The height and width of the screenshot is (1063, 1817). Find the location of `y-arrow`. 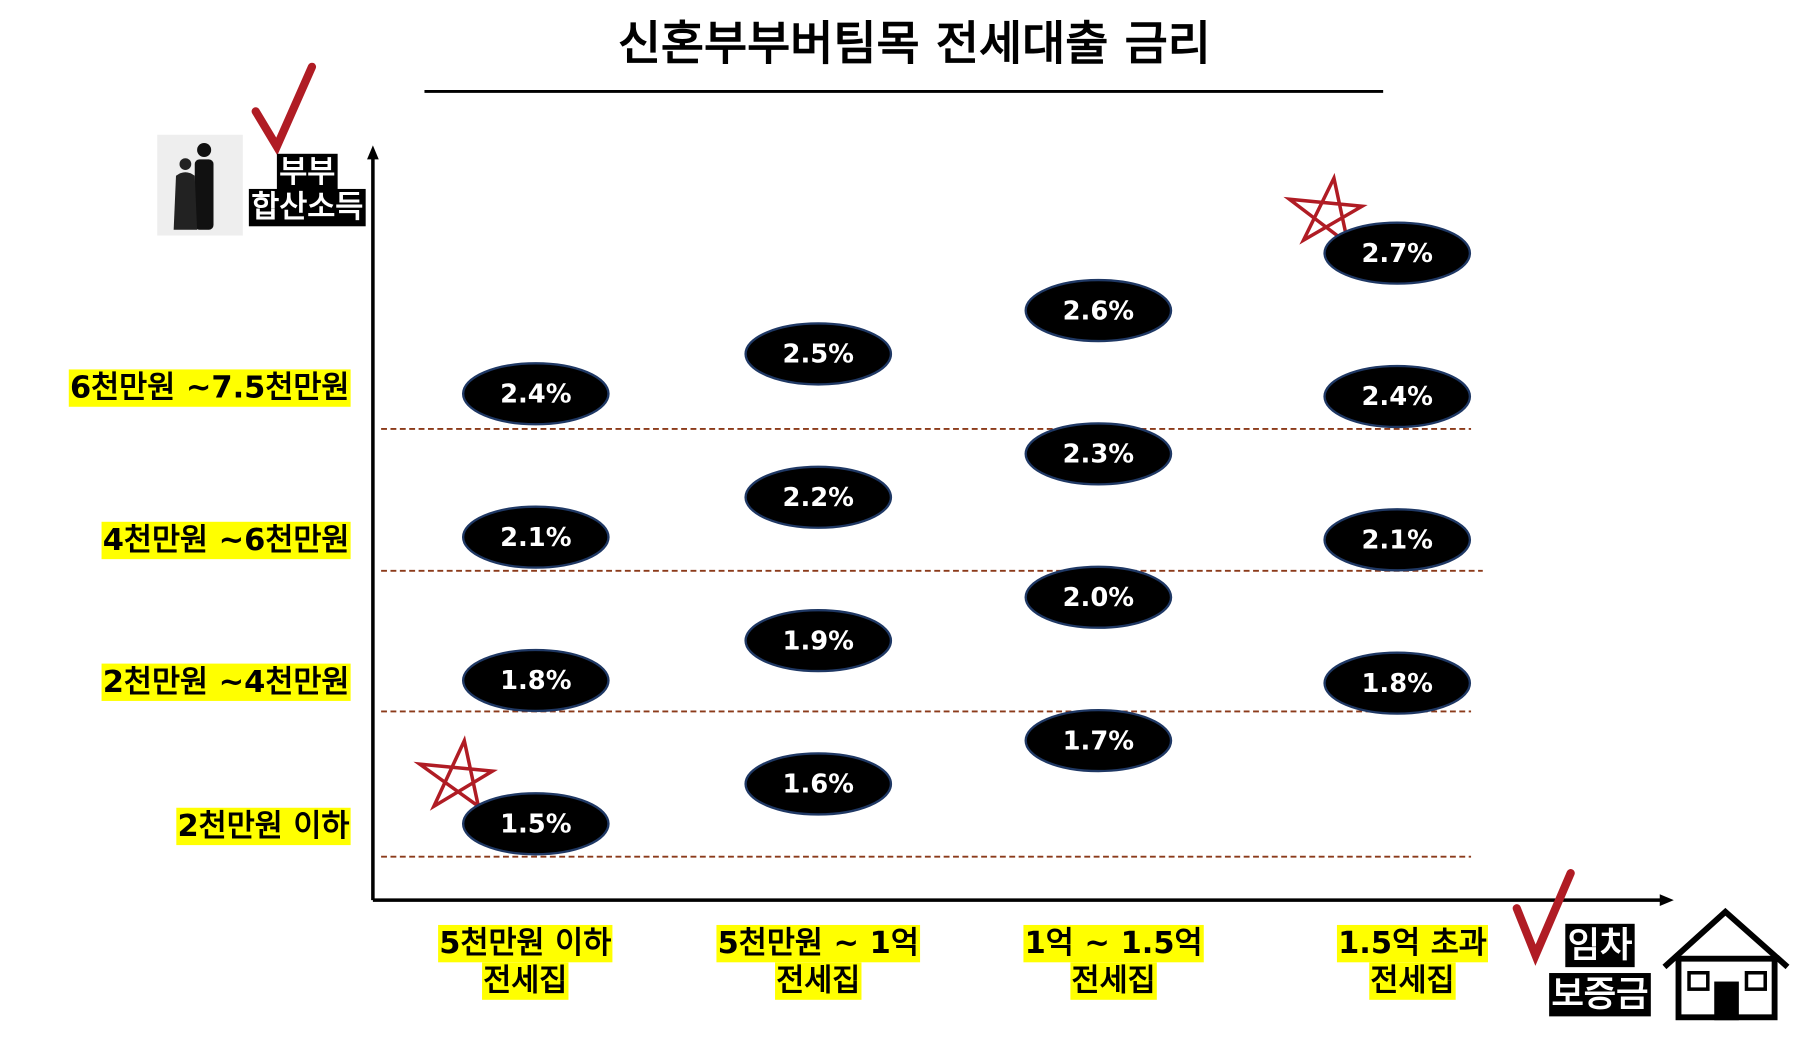

y-arrow is located at coordinates (373, 152).